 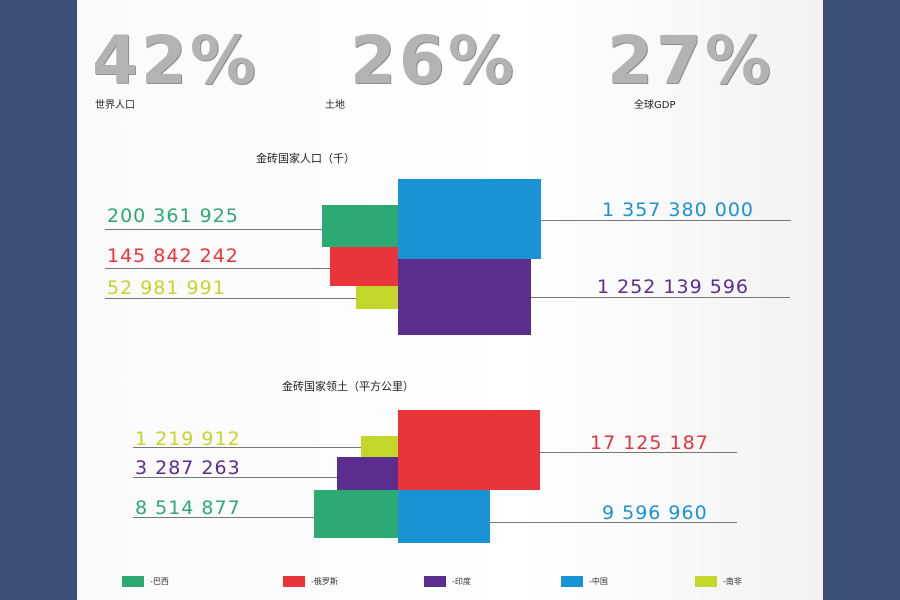 I want to click on stat-land-value: 26%, so click(x=433, y=60).